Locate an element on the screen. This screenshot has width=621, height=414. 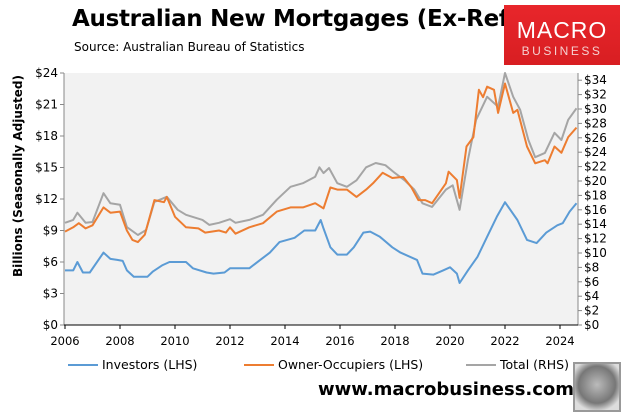
rhs-tick-label: $10 is located at coordinates (595, 253).